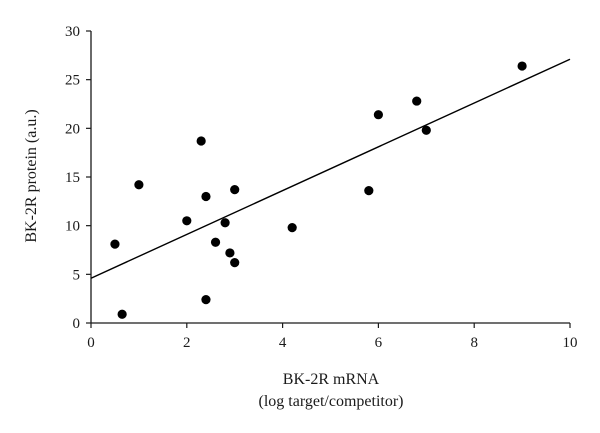 This screenshot has height=433, width=600. What do you see at coordinates (72, 32) in the screenshot?
I see `y-tick-label: 30` at bounding box center [72, 32].